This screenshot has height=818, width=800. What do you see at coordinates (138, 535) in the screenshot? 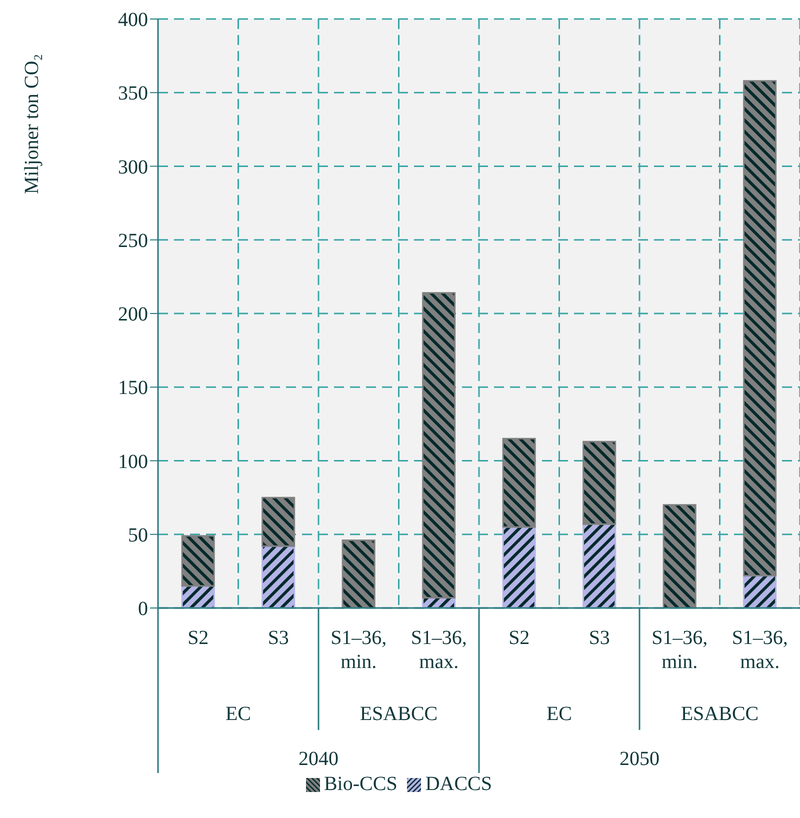
I see `y-tick-label: 50` at bounding box center [138, 535].